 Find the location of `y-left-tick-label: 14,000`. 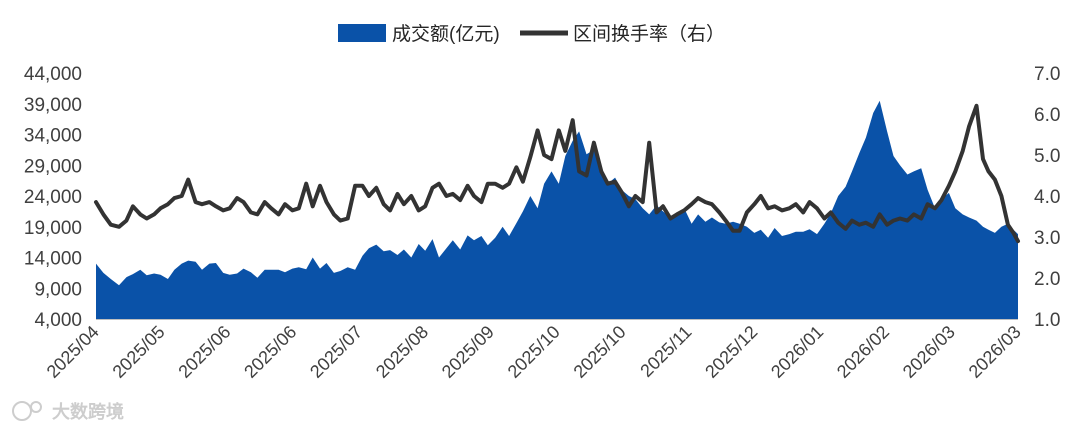

y-left-tick-label: 14,000 is located at coordinates (53, 259).